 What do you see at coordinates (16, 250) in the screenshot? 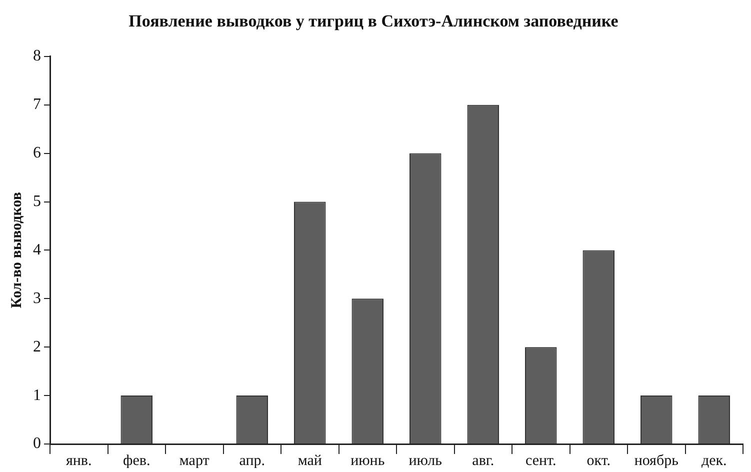
I see `y-axis-title: Кол-во выводков` at bounding box center [16, 250].